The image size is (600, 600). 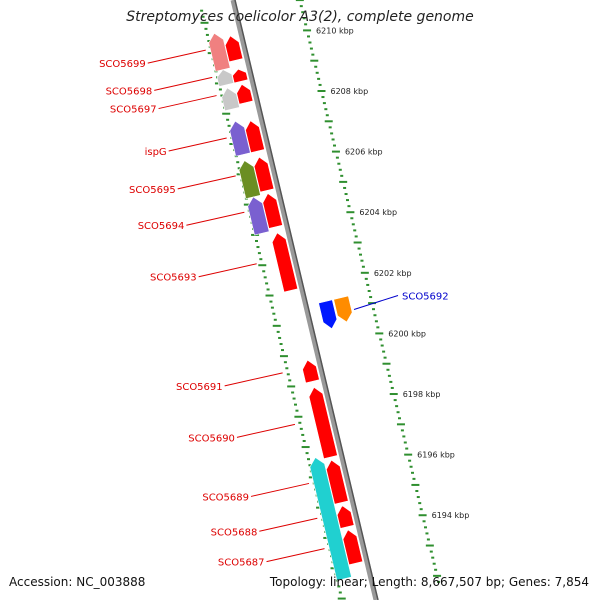 What do you see at coordinates (173, 278) in the screenshot?
I see `gene-label-sco5693: SCO5693` at bounding box center [173, 278].